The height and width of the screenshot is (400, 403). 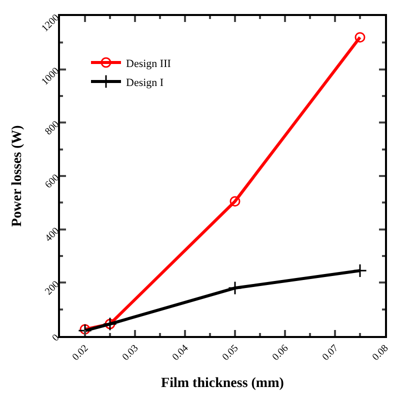 What do you see at coordinates (52, 128) in the screenshot?
I see `y-tick-label: 800` at bounding box center [52, 128].